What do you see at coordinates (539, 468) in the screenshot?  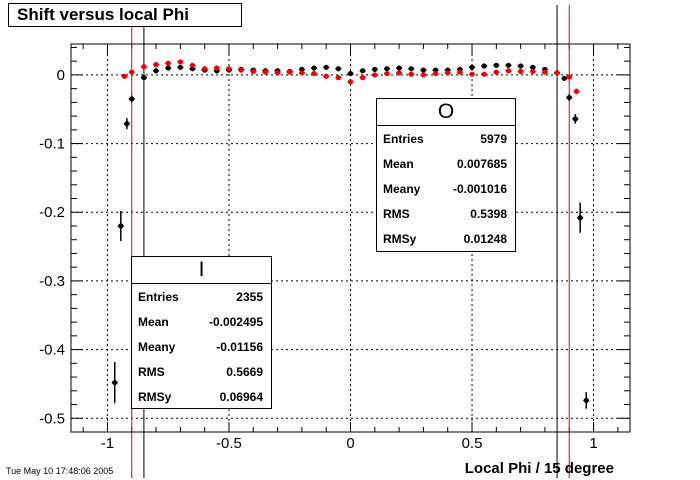 I see `x-axis-label: Local Phi / 15 degree` at bounding box center [539, 468].